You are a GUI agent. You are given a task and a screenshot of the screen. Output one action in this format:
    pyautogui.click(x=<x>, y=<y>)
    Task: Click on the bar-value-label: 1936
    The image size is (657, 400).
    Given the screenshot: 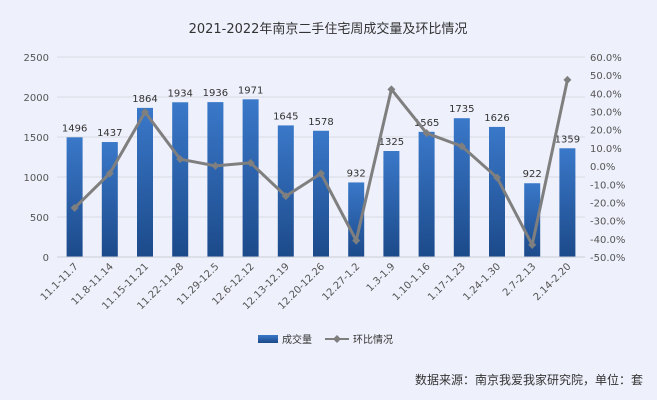 What is the action you would take?
    pyautogui.click(x=215, y=93)
    